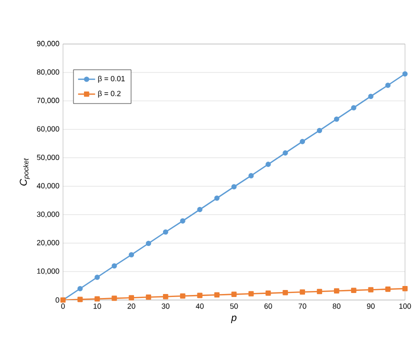 Image resolution: width=419 pixels, height=344 pixels. Describe the element at coordinates (233, 320) in the screenshot. I see `x-axis-title: p` at that location.